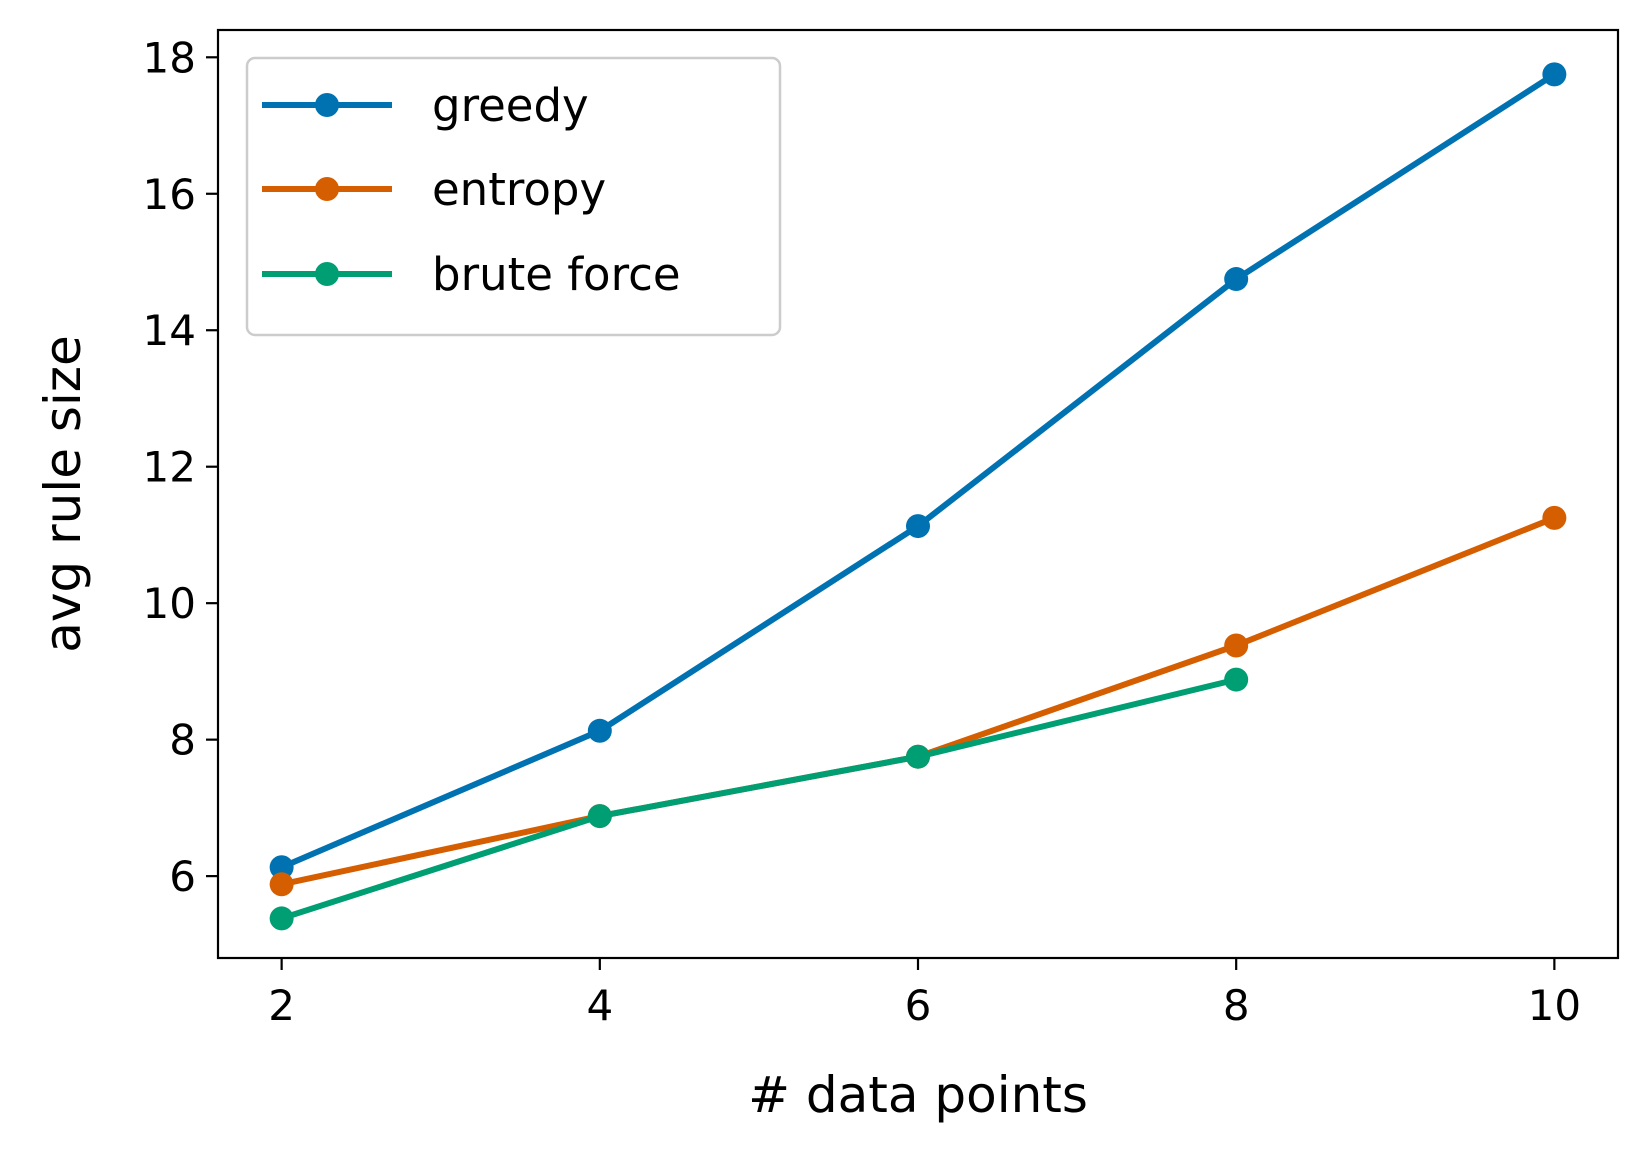  I want to click on point-entropy-x2, so click(281, 884).